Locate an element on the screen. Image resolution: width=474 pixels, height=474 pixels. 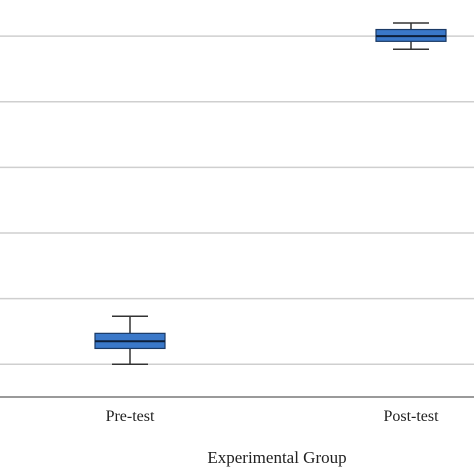
x-axis-title: Experimental Group is located at coordinates (276, 457).